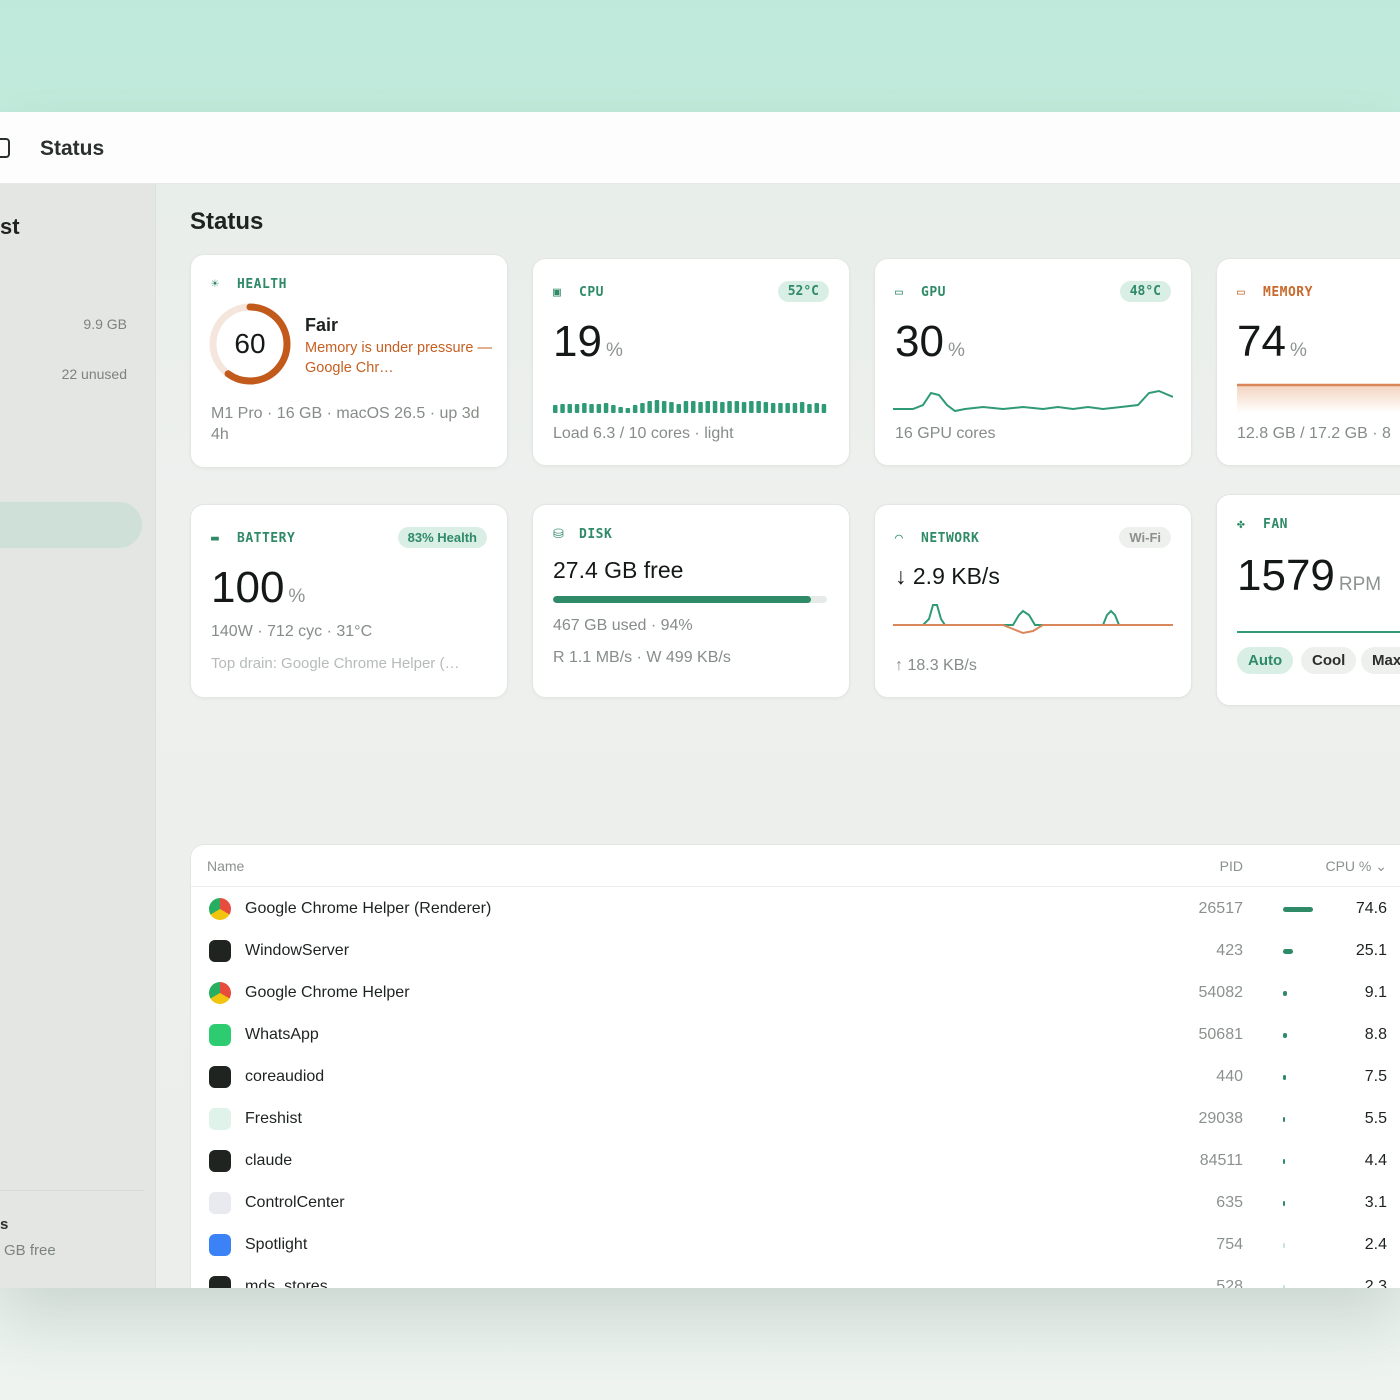  I want to click on column-header-cpu: CPU % ⌄, so click(1356, 866).